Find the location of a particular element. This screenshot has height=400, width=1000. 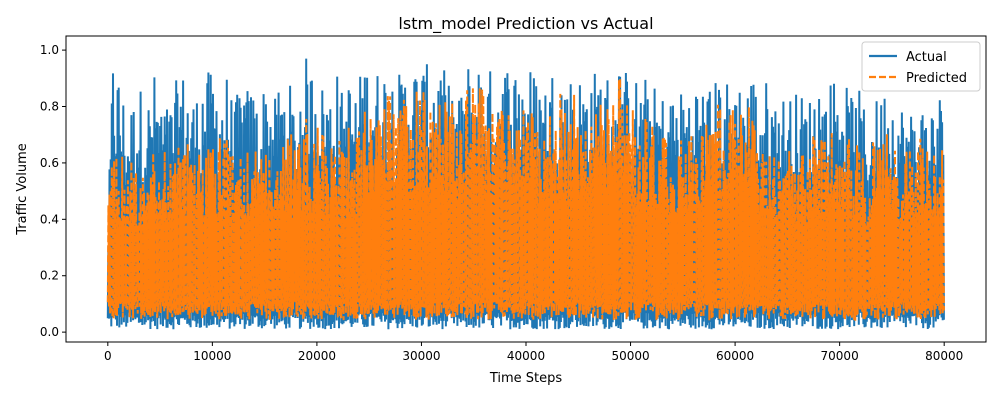

x-tick-label: 80000 is located at coordinates (944, 356).